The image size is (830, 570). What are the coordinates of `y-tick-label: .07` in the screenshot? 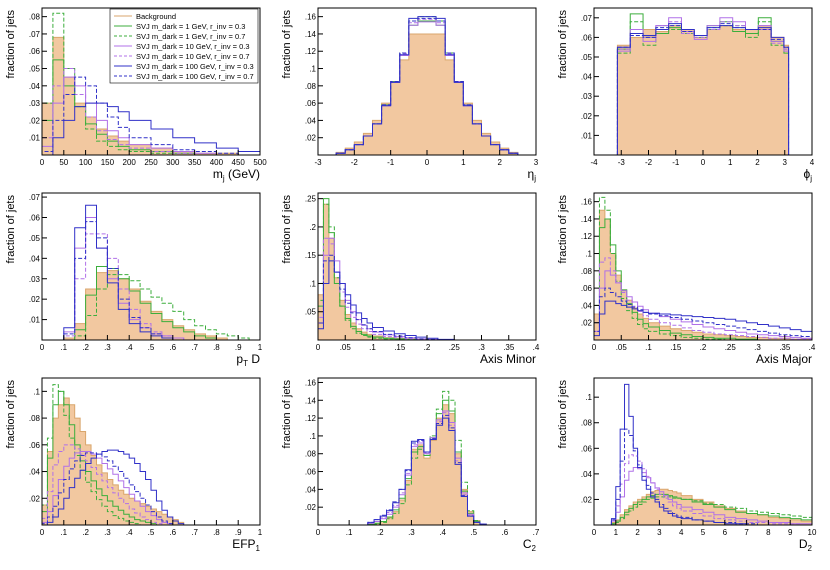 It's located at (587, 18).